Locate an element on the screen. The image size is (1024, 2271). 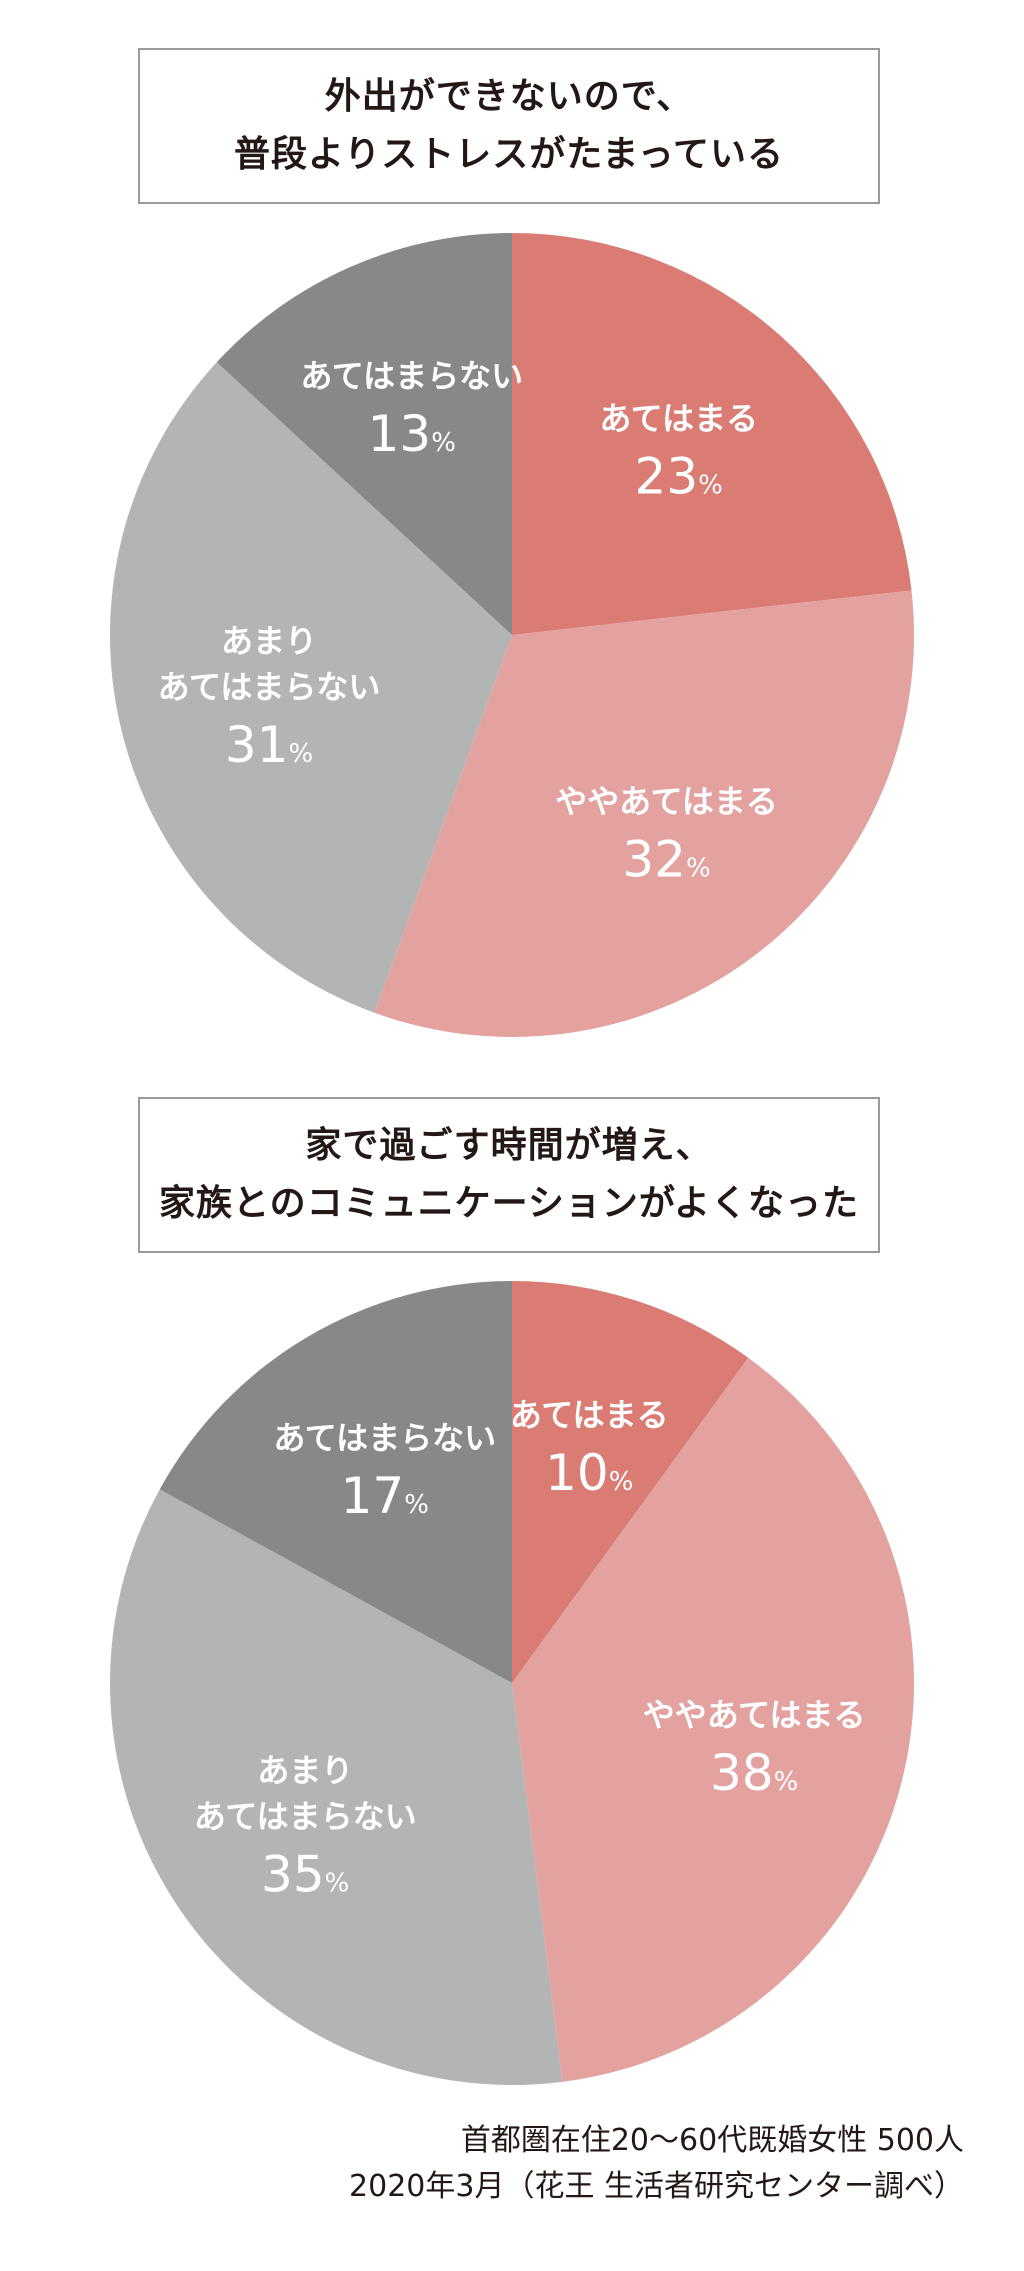
pie-value-text: 38% is located at coordinates (754, 1773).